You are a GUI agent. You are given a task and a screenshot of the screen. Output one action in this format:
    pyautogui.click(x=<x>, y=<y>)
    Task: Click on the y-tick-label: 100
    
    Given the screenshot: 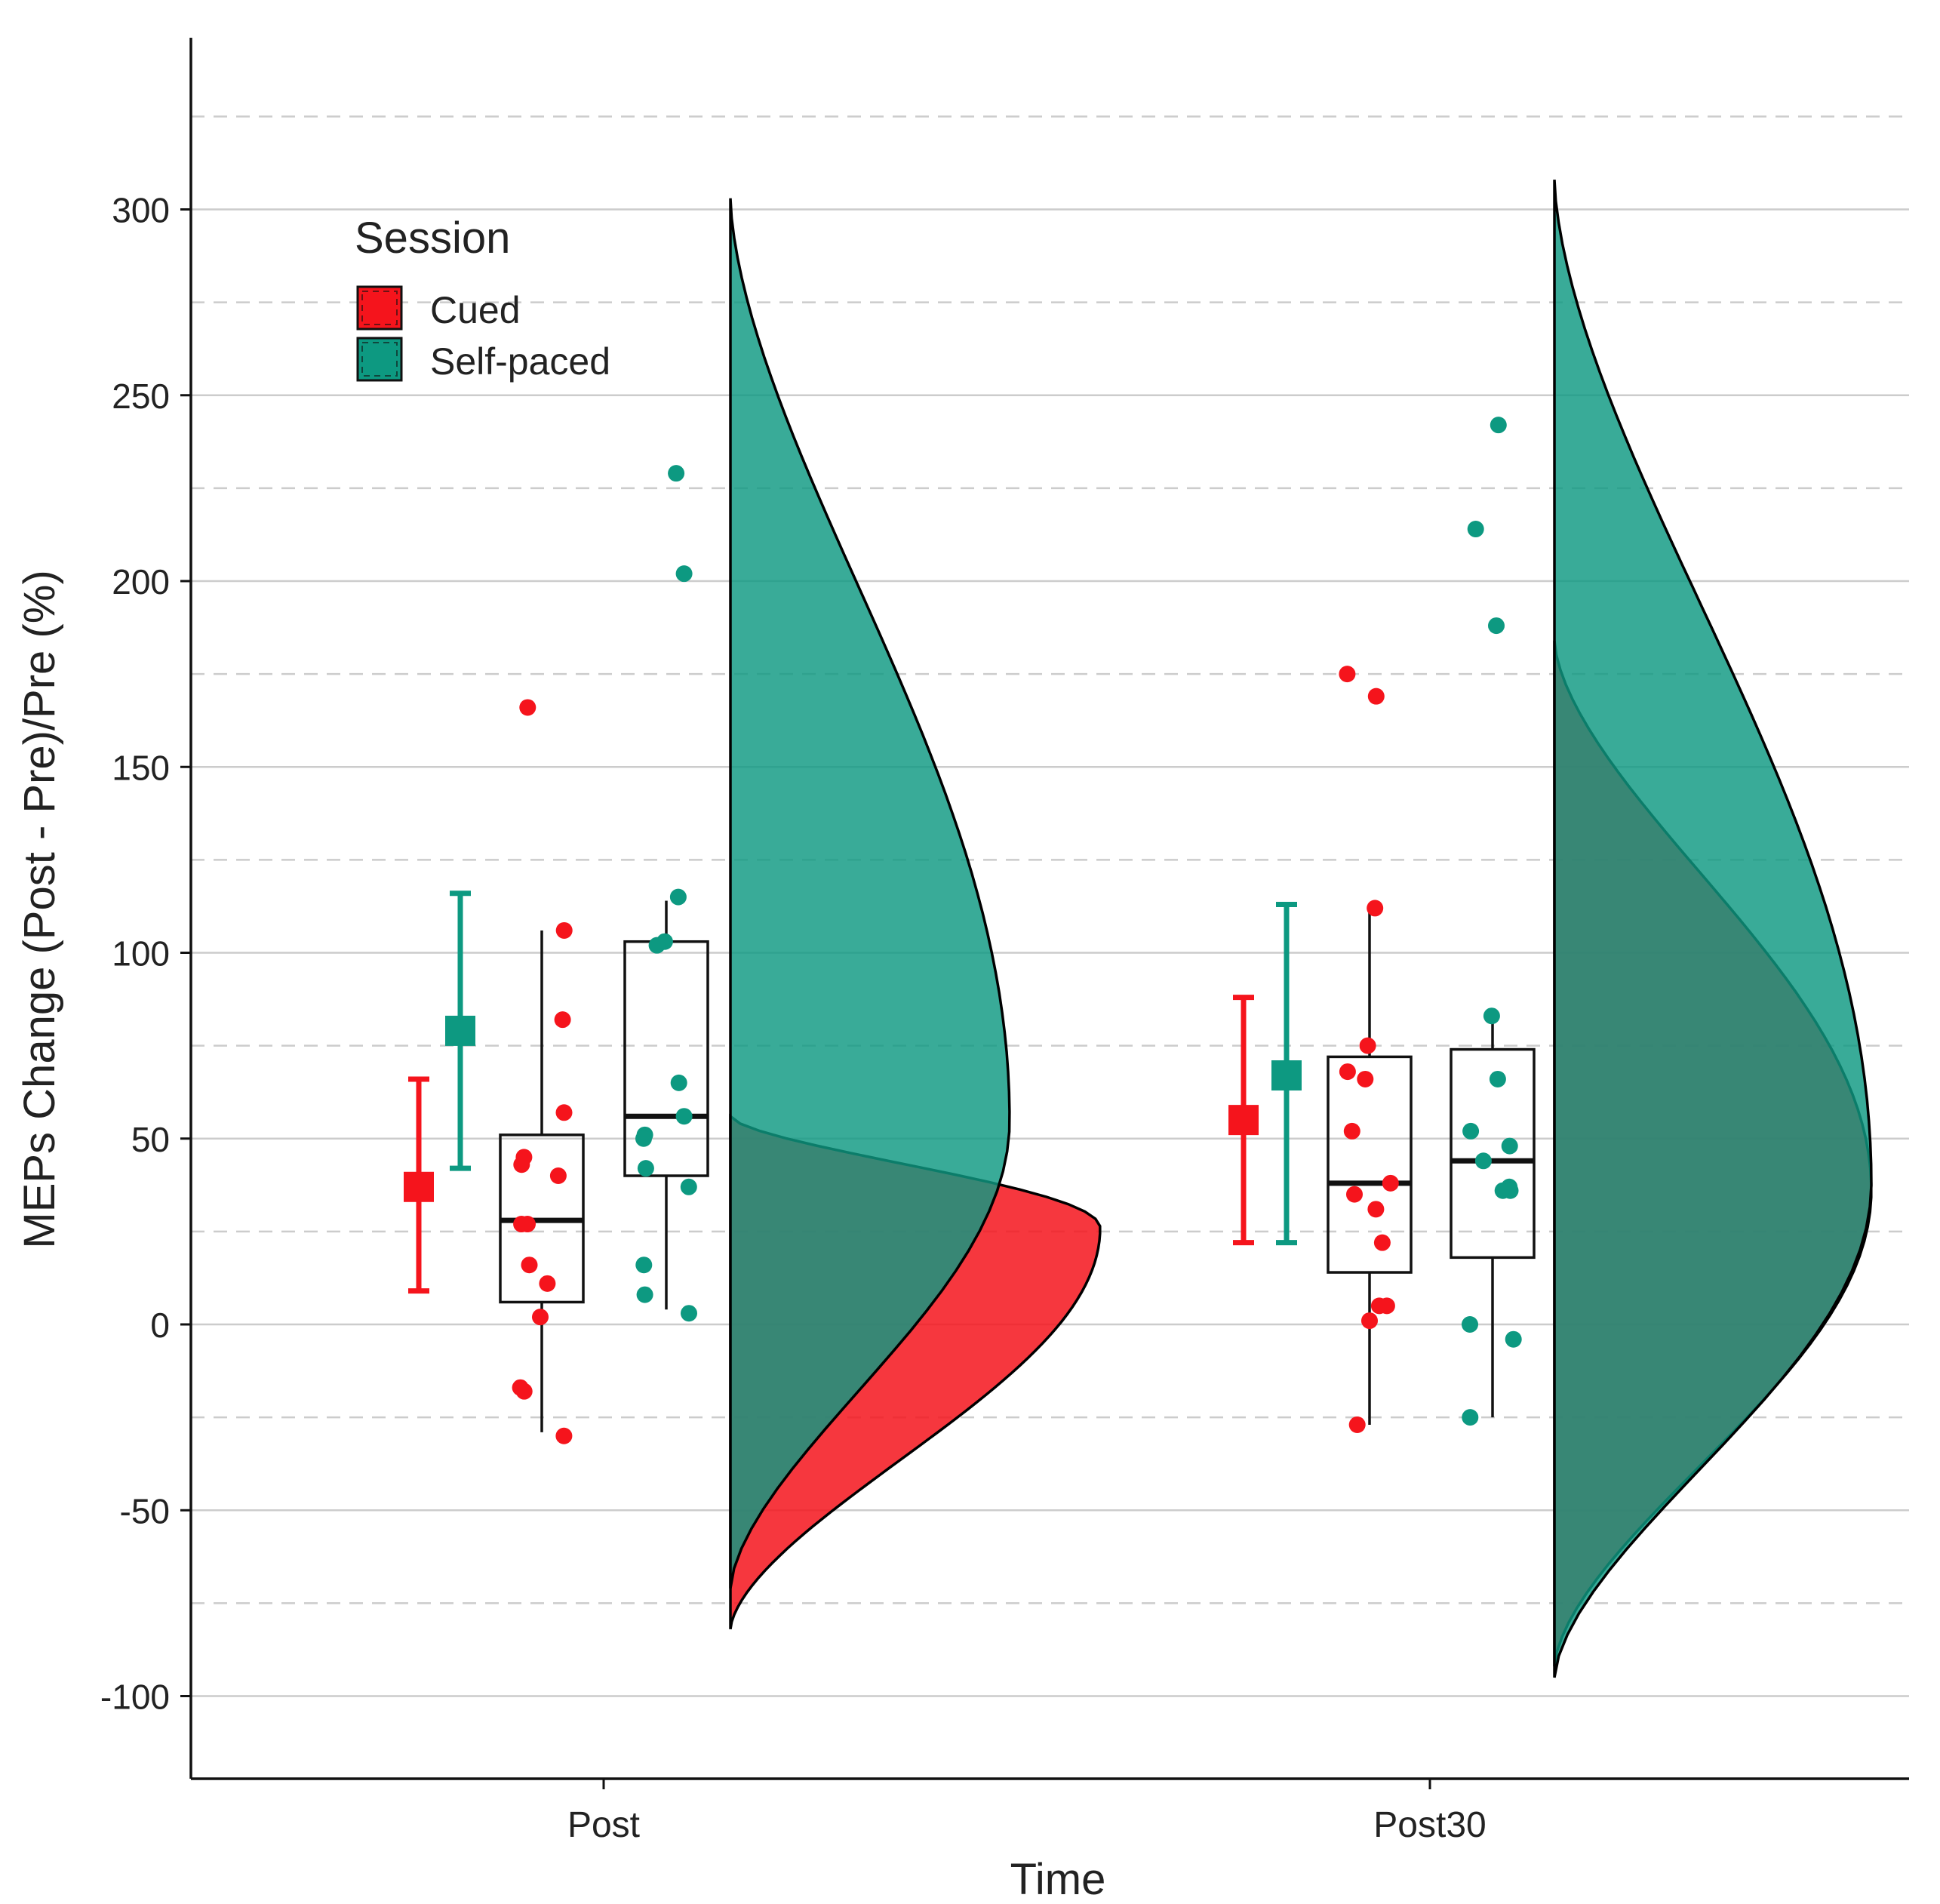 What is the action you would take?
    pyautogui.click(x=141, y=954)
    